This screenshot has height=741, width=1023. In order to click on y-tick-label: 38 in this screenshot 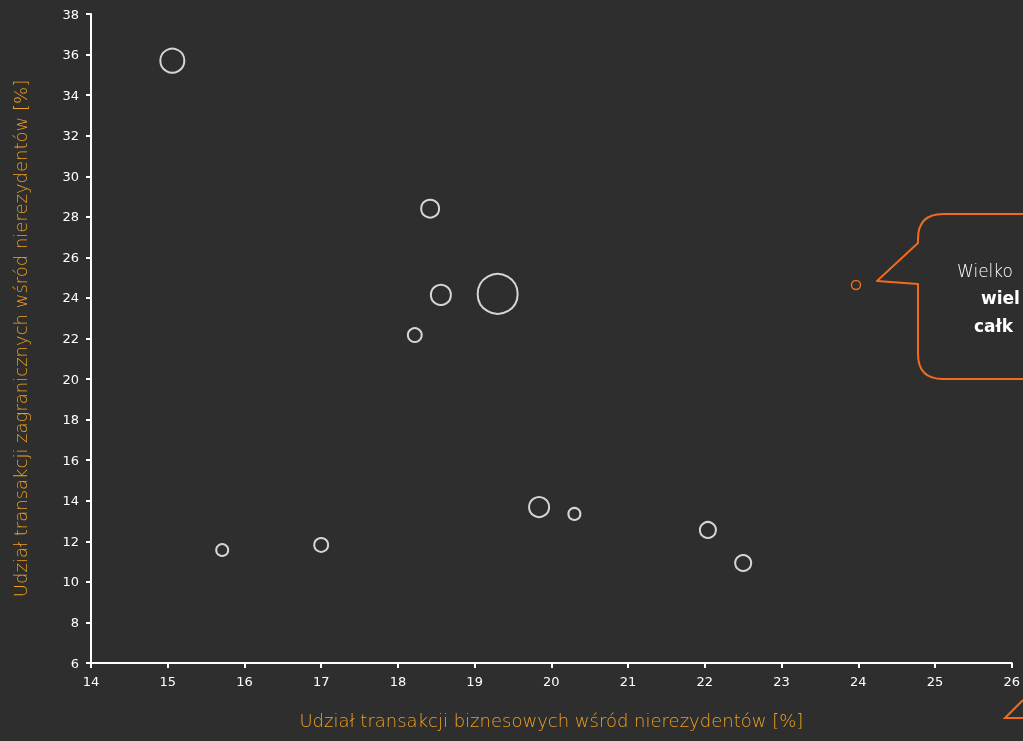, I will do `click(70, 14)`.